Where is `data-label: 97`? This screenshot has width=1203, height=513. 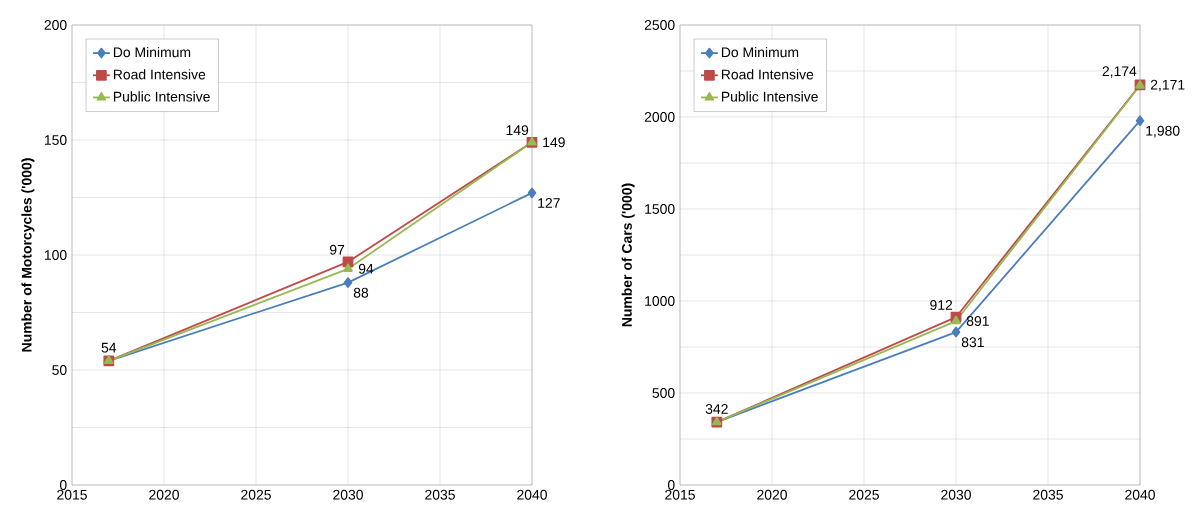
data-label: 97 is located at coordinates (337, 249).